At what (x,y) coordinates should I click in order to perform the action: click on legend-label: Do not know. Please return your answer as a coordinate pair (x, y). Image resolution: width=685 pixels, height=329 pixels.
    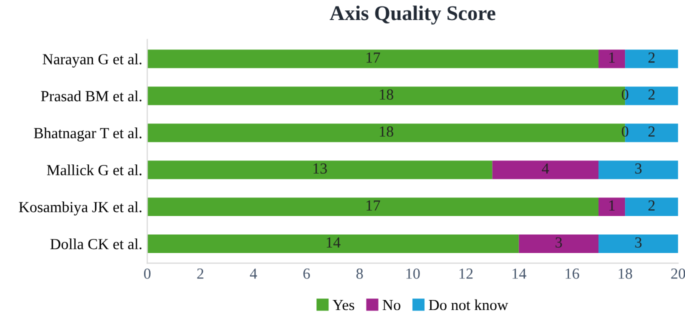
    Looking at the image, I should click on (468, 304).